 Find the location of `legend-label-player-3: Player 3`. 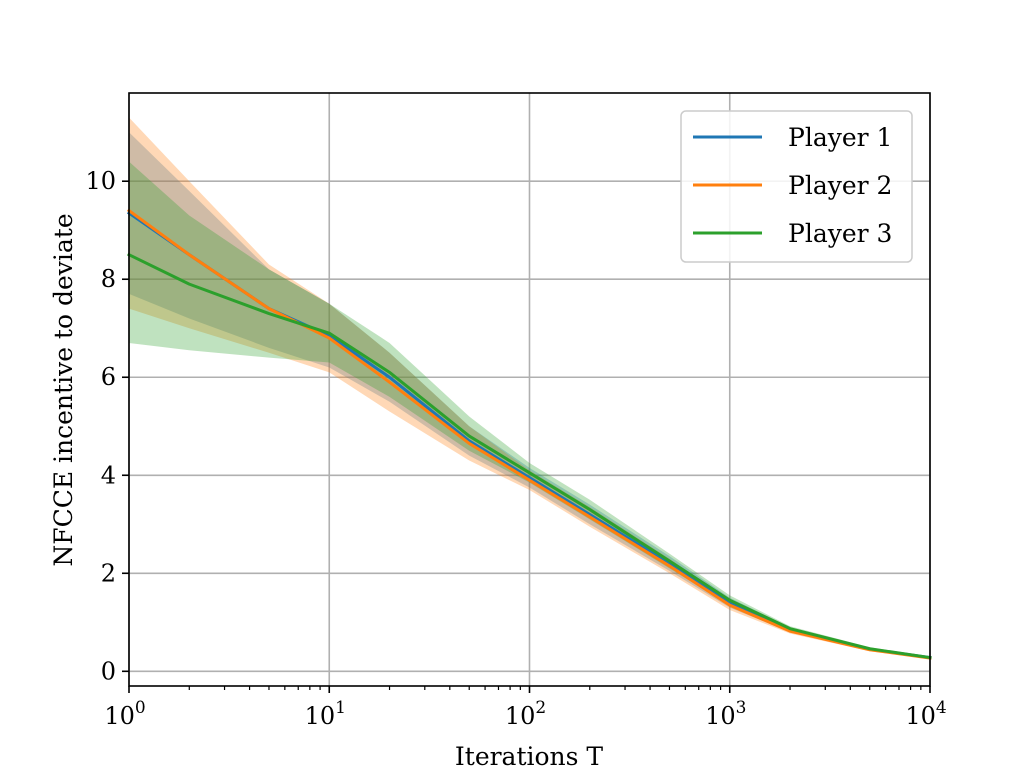

legend-label-player-3: Player 3 is located at coordinates (840, 233).